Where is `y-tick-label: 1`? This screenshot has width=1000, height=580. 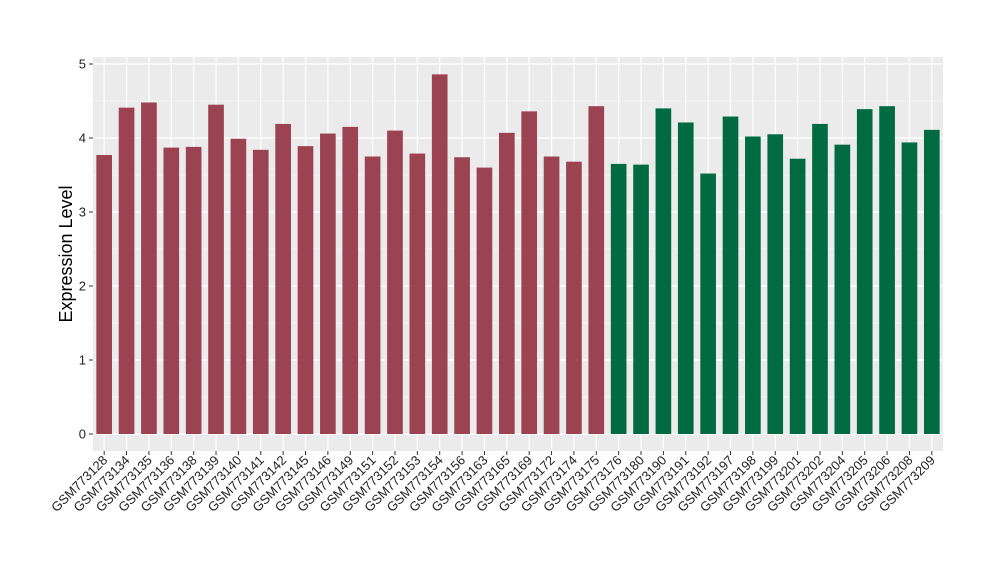
y-tick-label: 1 is located at coordinates (82, 360).